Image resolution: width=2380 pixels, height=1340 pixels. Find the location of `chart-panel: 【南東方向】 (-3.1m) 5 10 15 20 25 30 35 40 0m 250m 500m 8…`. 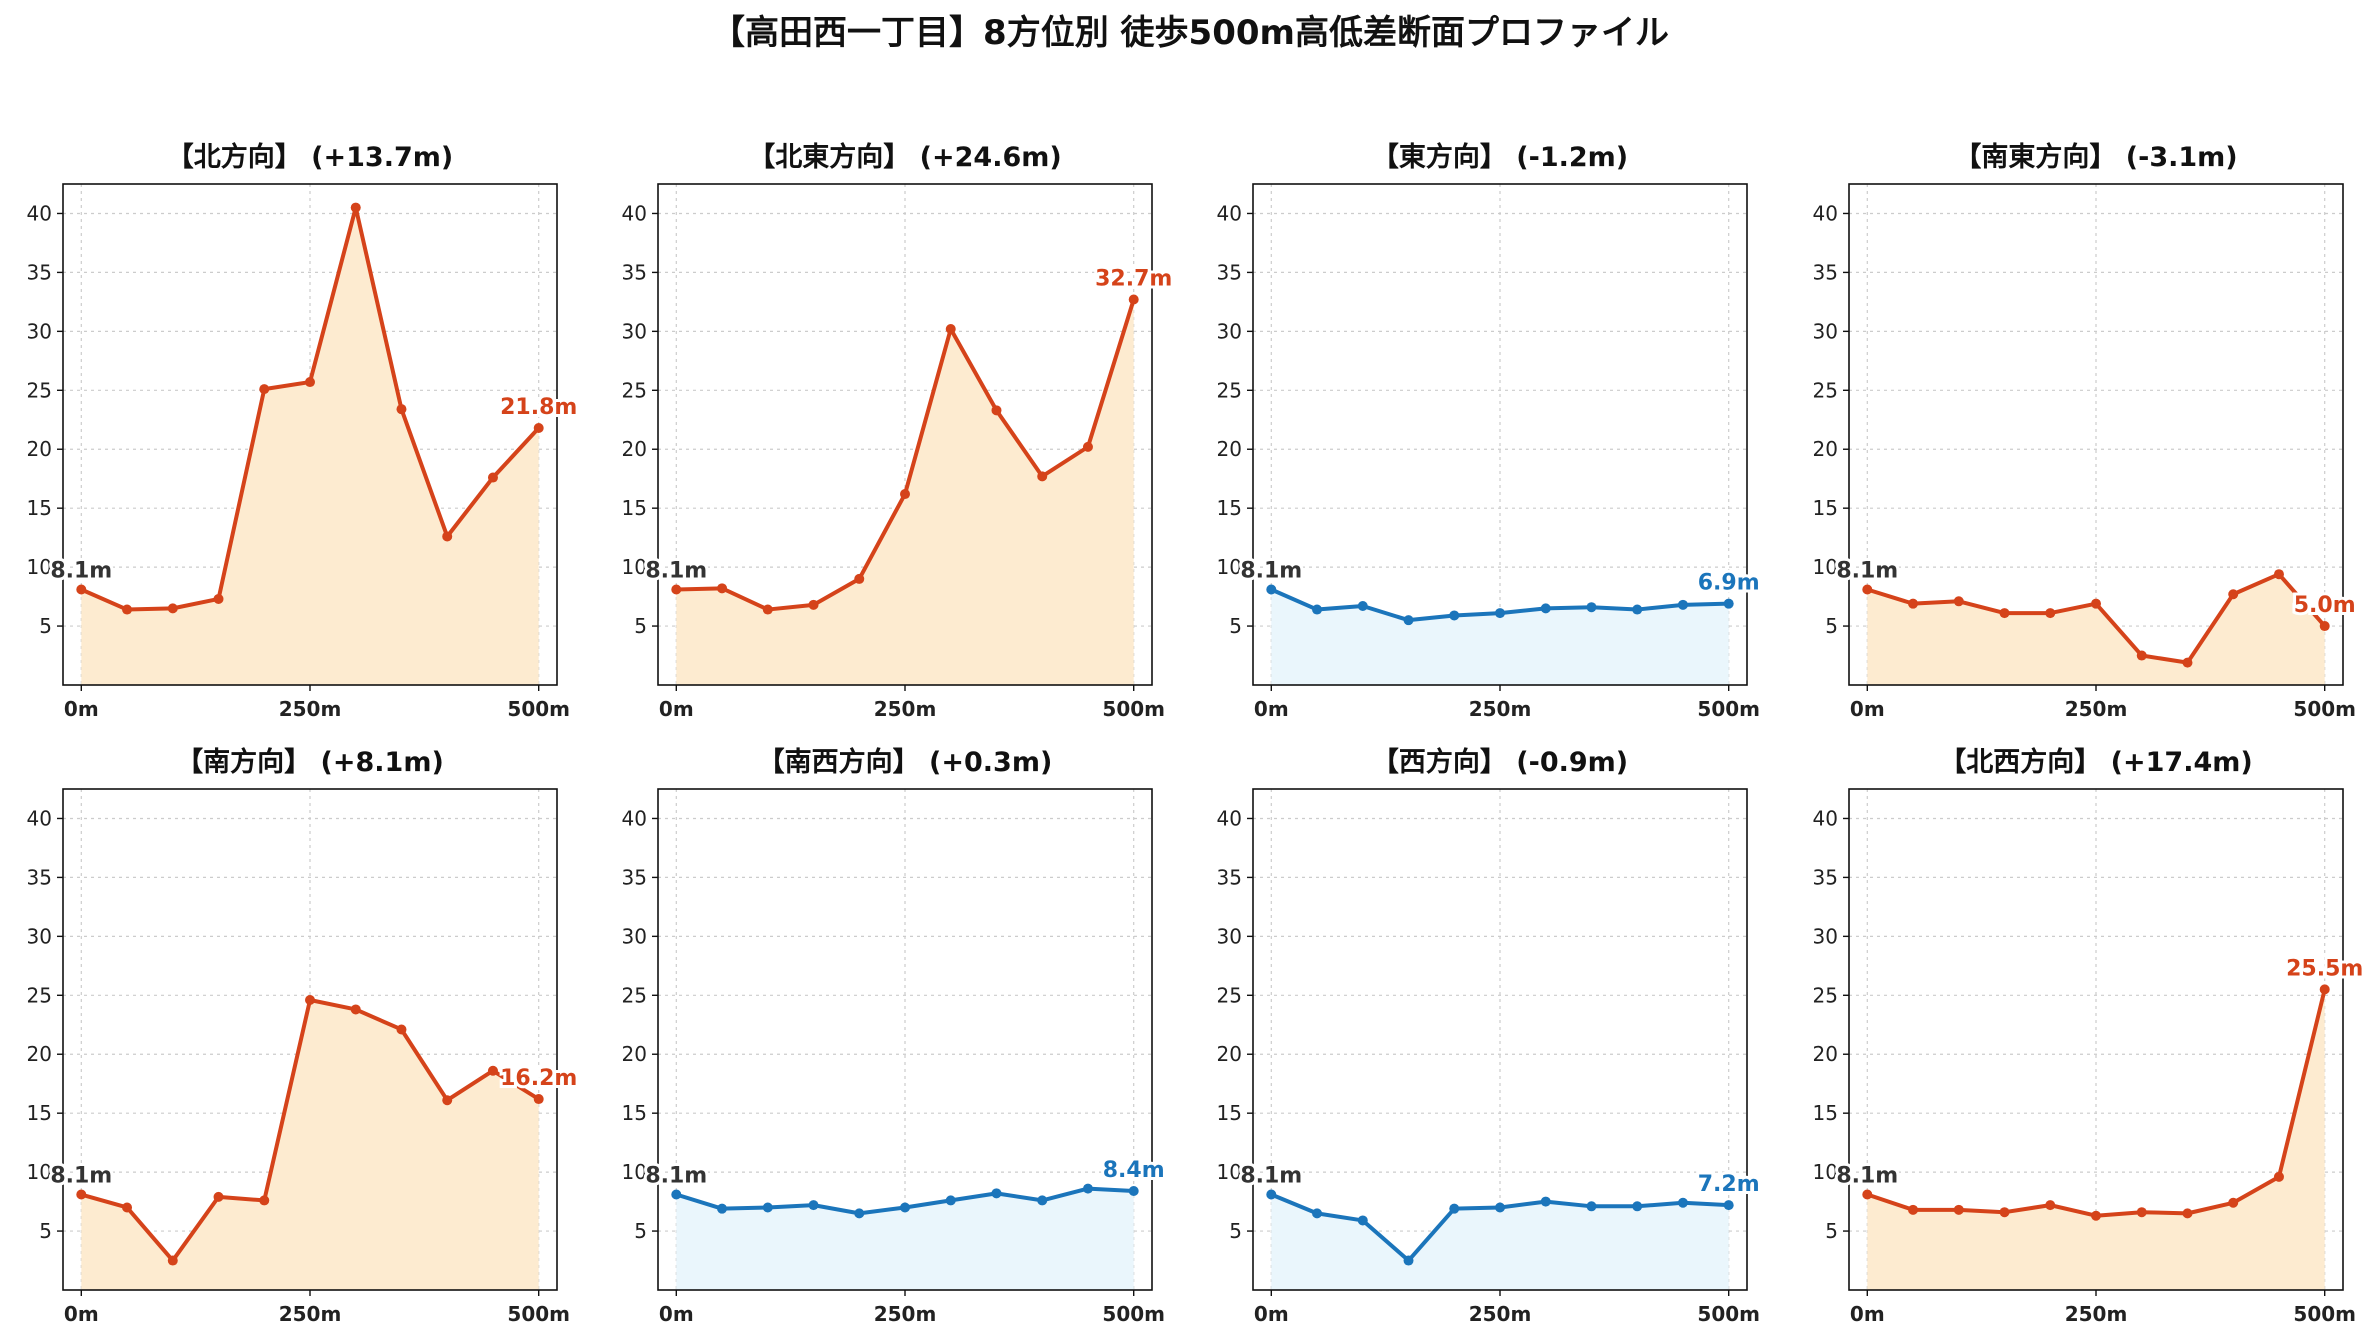

chart-panel: 【南東方向】 (-3.1m) 5 10 15 20 25 30 35 40 0m 250m 500m 8… is located at coordinates (2086, 431).